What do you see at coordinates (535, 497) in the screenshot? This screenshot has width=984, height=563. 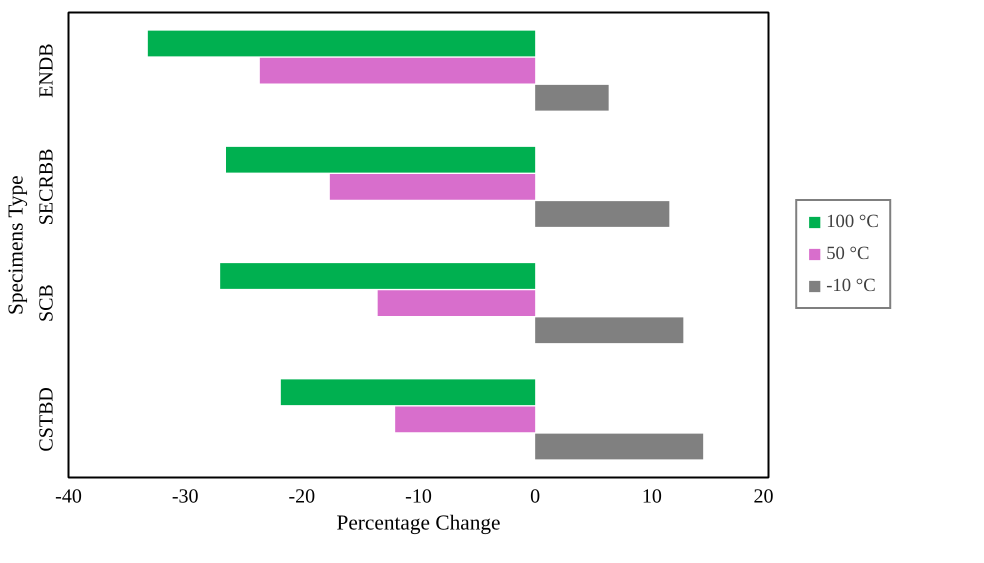 I see `x-tick-label: 0` at bounding box center [535, 497].